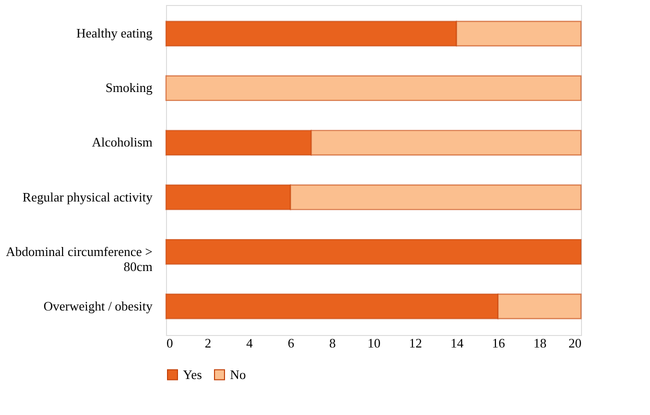  I want to click on x-tick-label: 10, so click(374, 343).